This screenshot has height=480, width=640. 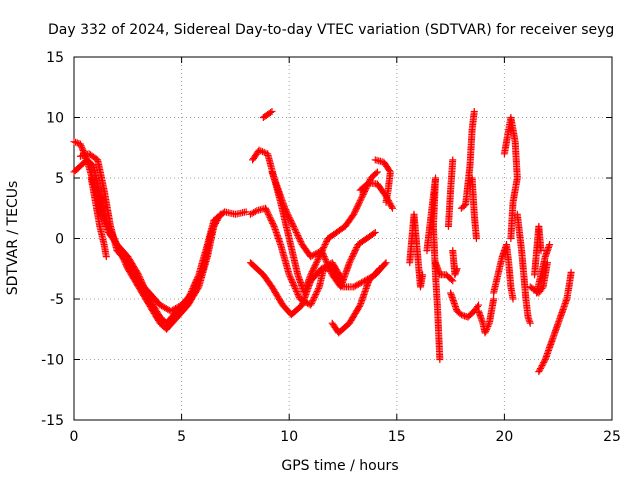 I want to click on x-tick-label: 25, so click(x=612, y=437).